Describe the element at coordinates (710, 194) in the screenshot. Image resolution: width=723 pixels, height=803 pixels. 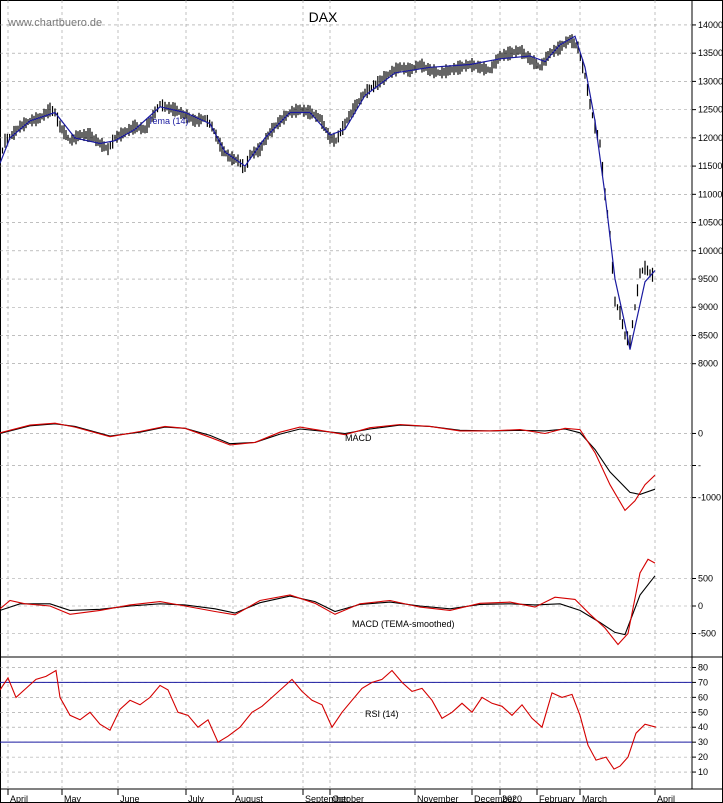
I see `price-tick-label: 11000` at that location.